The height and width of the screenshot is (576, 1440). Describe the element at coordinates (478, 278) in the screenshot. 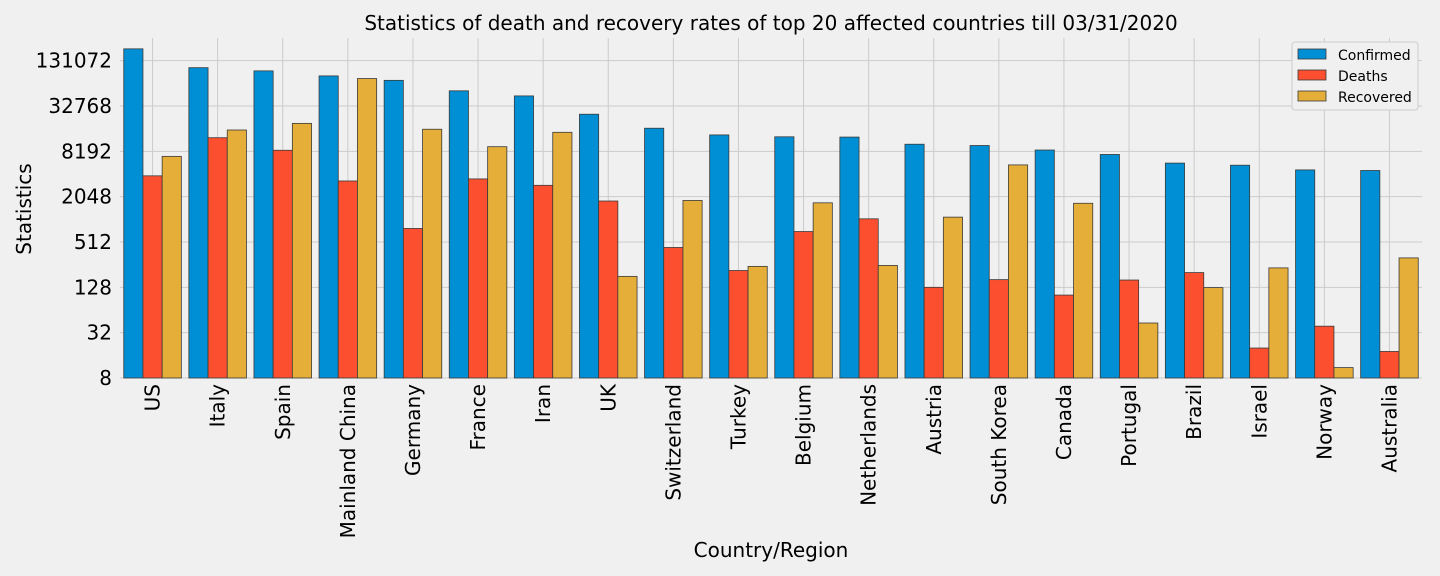

I see `bar-deaths-france` at that location.